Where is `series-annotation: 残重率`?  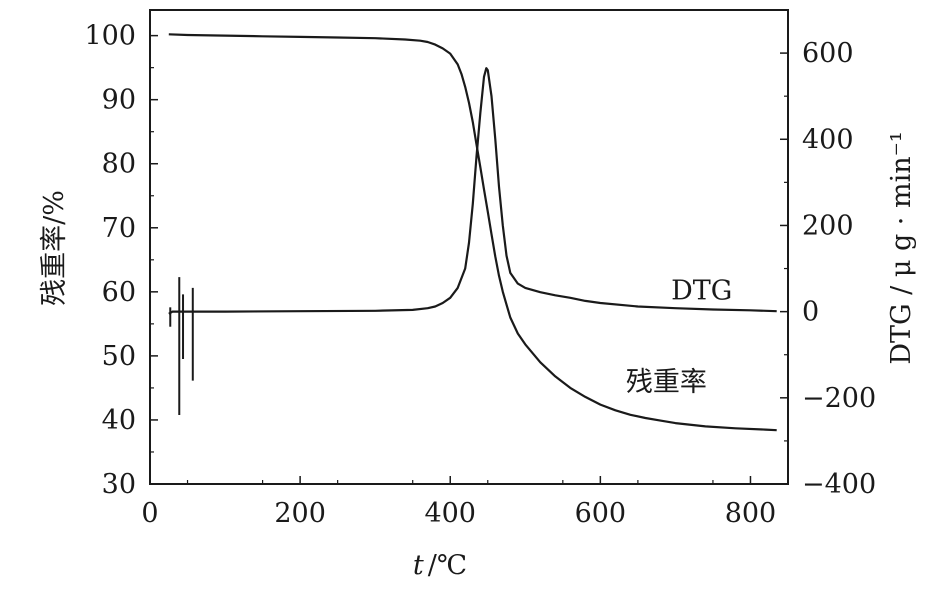
series-annotation: 残重率 is located at coordinates (666, 382).